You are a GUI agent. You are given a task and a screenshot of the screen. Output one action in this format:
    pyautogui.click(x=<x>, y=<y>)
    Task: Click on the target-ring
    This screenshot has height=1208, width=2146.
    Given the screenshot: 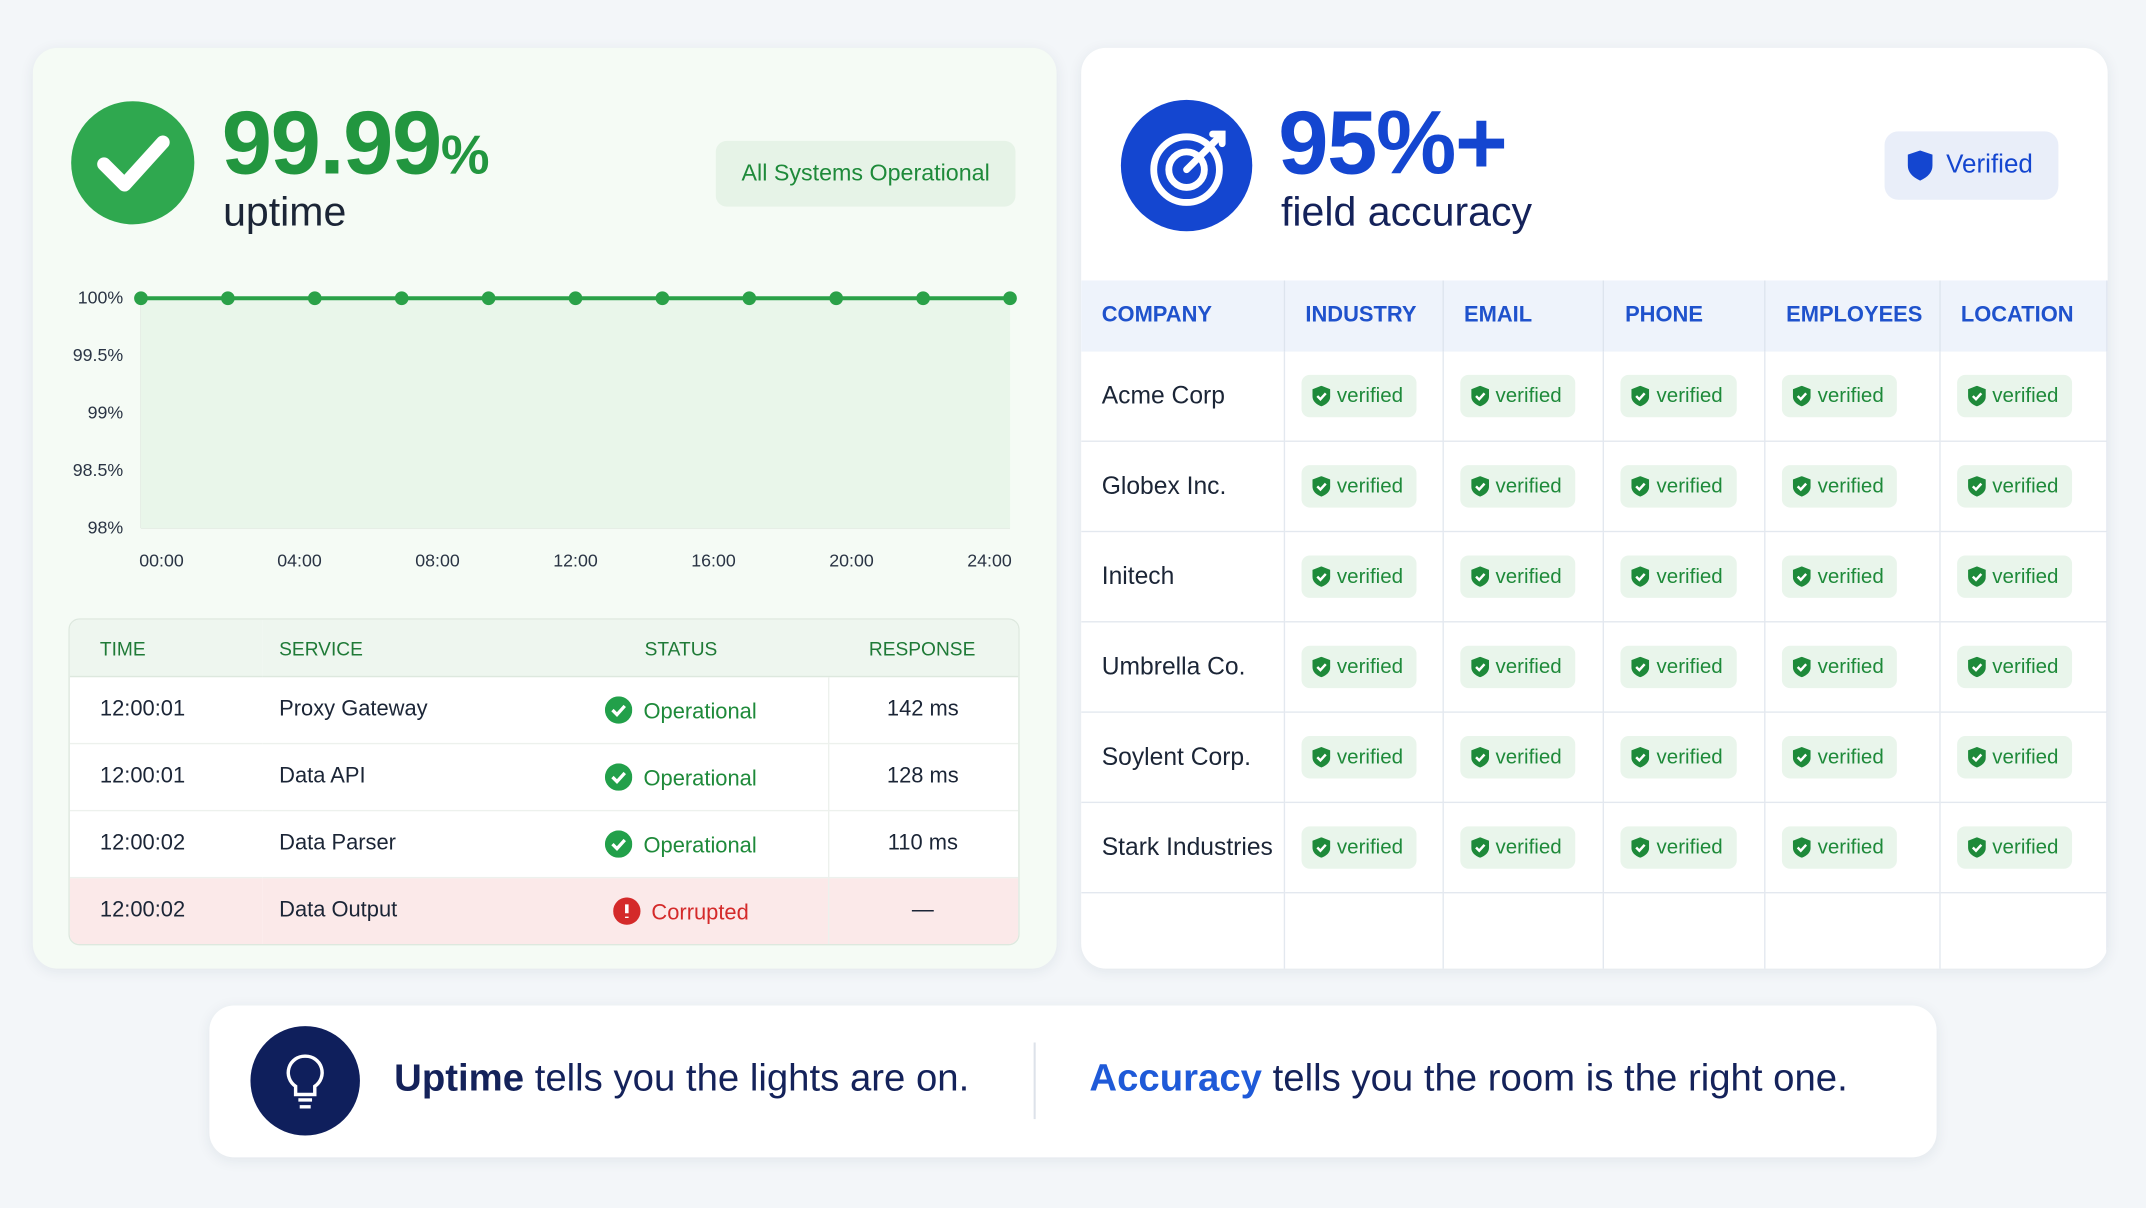 What is the action you would take?
    pyautogui.click(x=1186, y=169)
    